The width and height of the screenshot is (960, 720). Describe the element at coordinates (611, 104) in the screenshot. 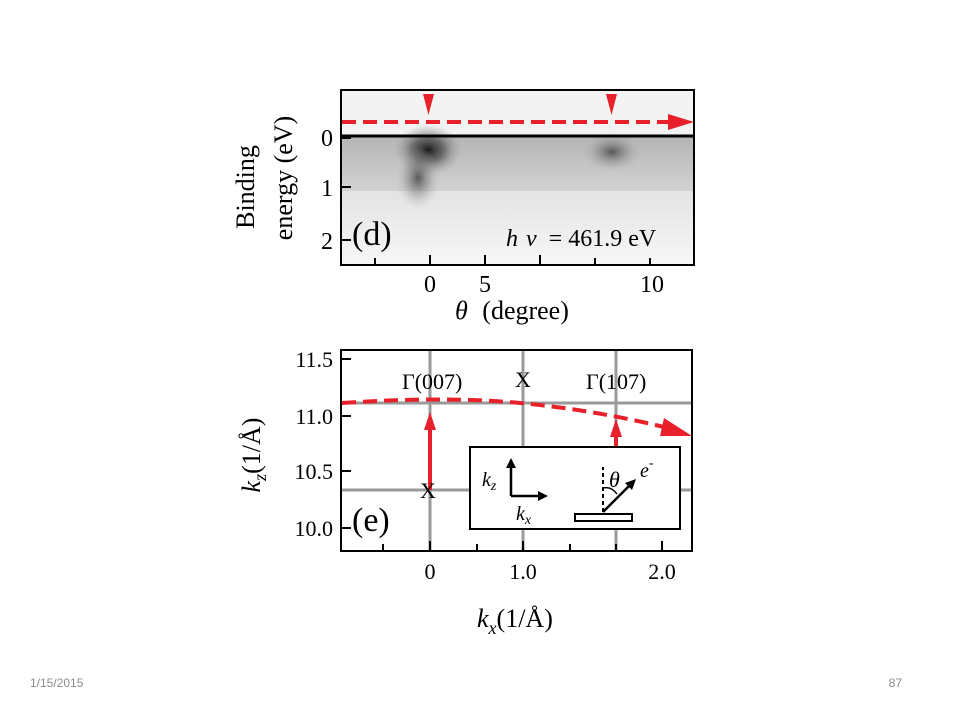

I see `panel-d-marker-gamma107` at that location.